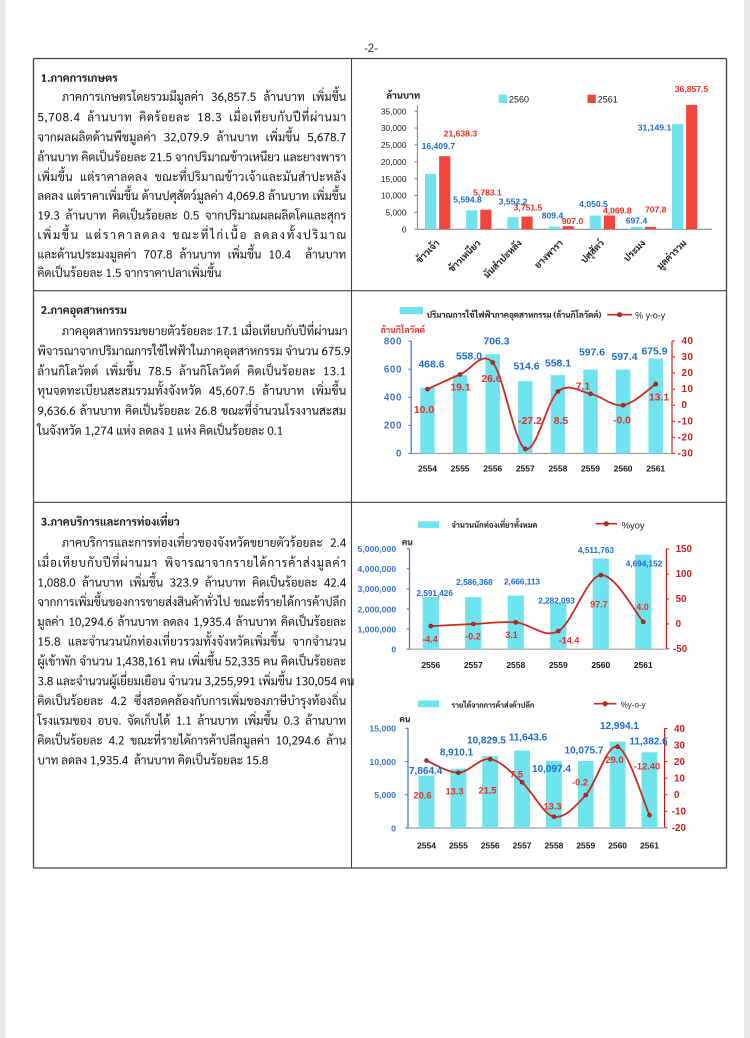 This screenshot has width=750, height=1038. I want to click on svg-text: % y-o-y, so click(650, 315).